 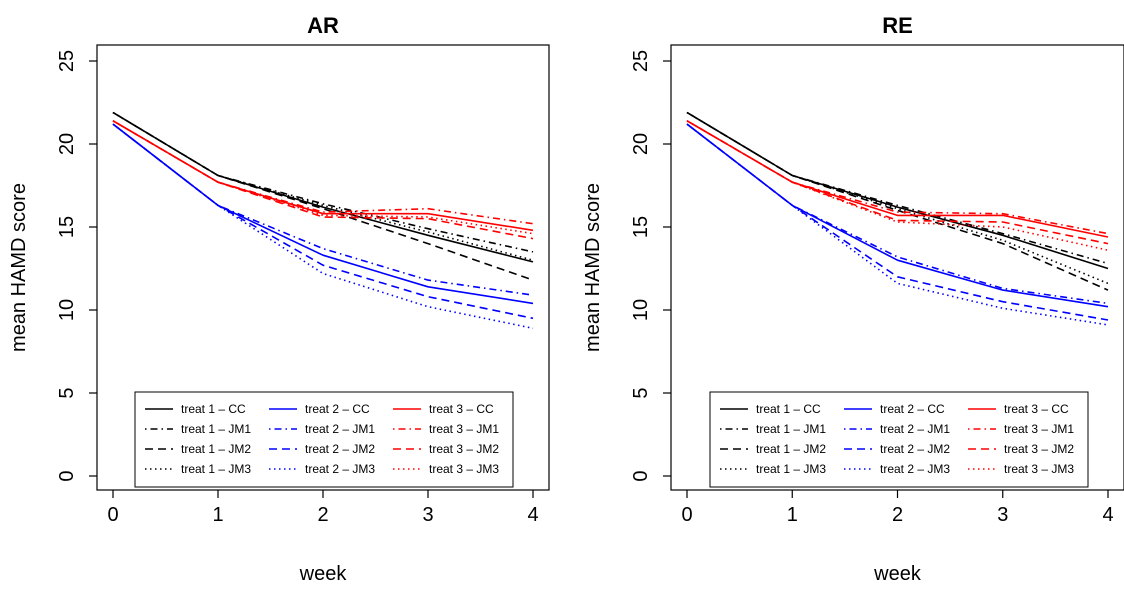 What do you see at coordinates (323, 25) in the screenshot?
I see `chart-title: AR` at bounding box center [323, 25].